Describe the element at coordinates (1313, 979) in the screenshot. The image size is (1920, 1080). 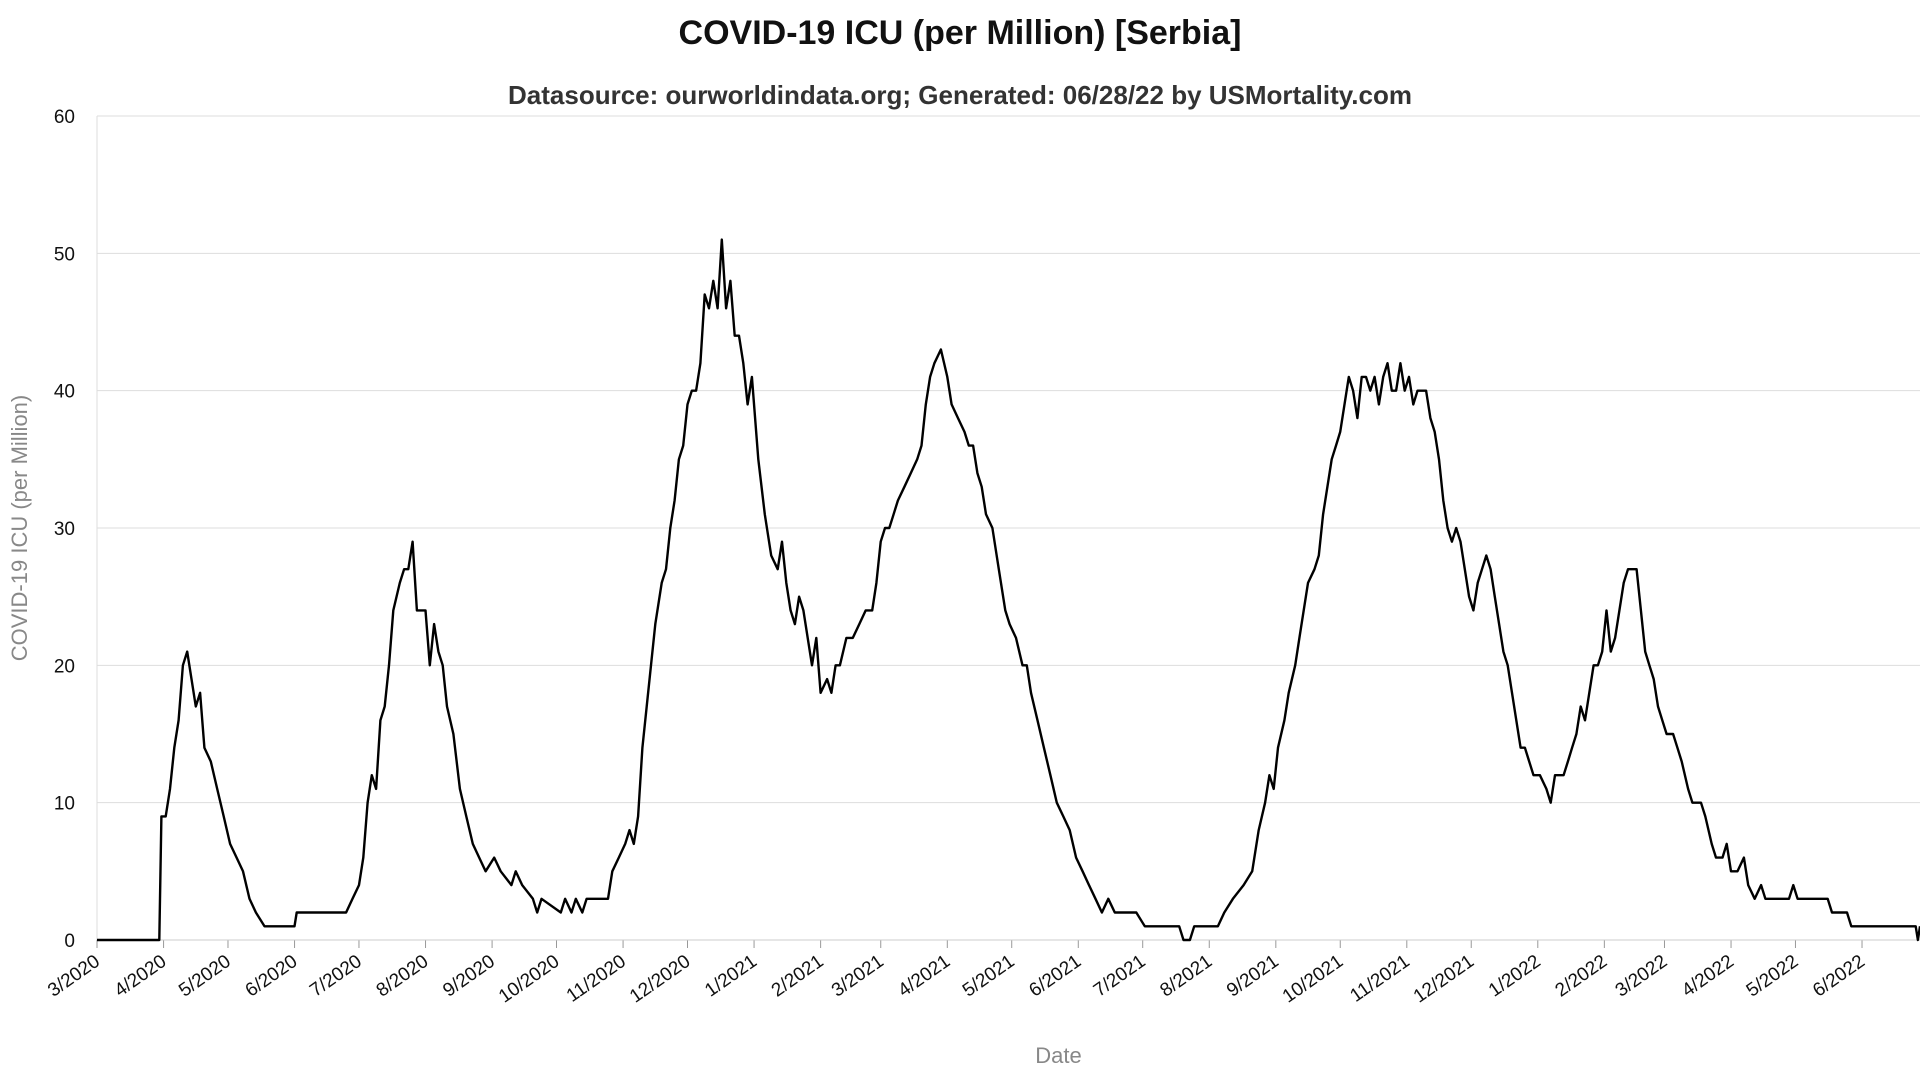
I see `x-tick-label: 10/2021` at that location.